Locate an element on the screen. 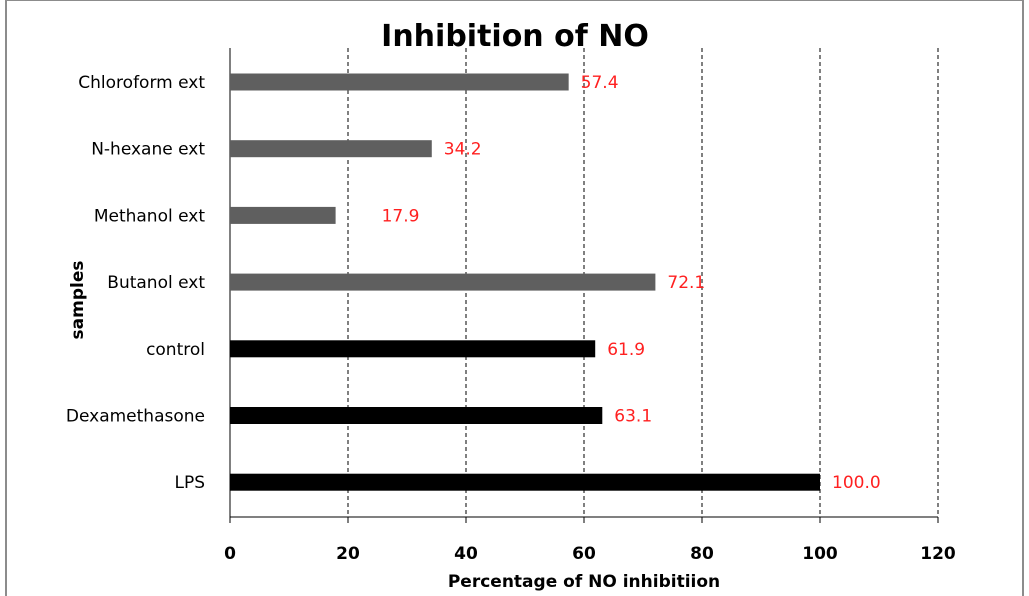 The width and height of the screenshot is (1029, 596). category-label-butanol-ext: Butanol ext is located at coordinates (156, 283).